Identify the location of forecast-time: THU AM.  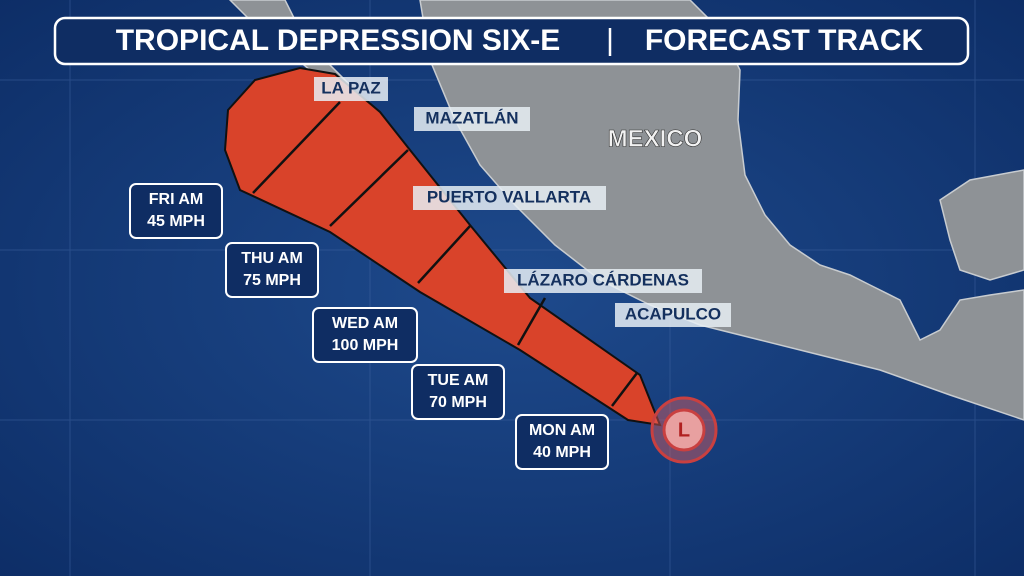
(272, 258).